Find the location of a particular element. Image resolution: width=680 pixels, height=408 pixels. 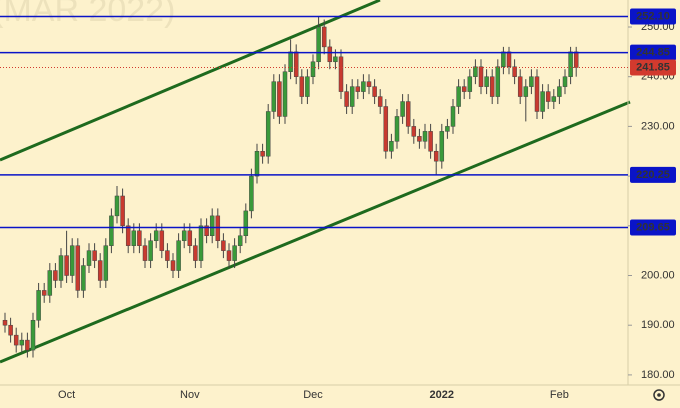

x-tick-label: 2022 is located at coordinates (442, 395).